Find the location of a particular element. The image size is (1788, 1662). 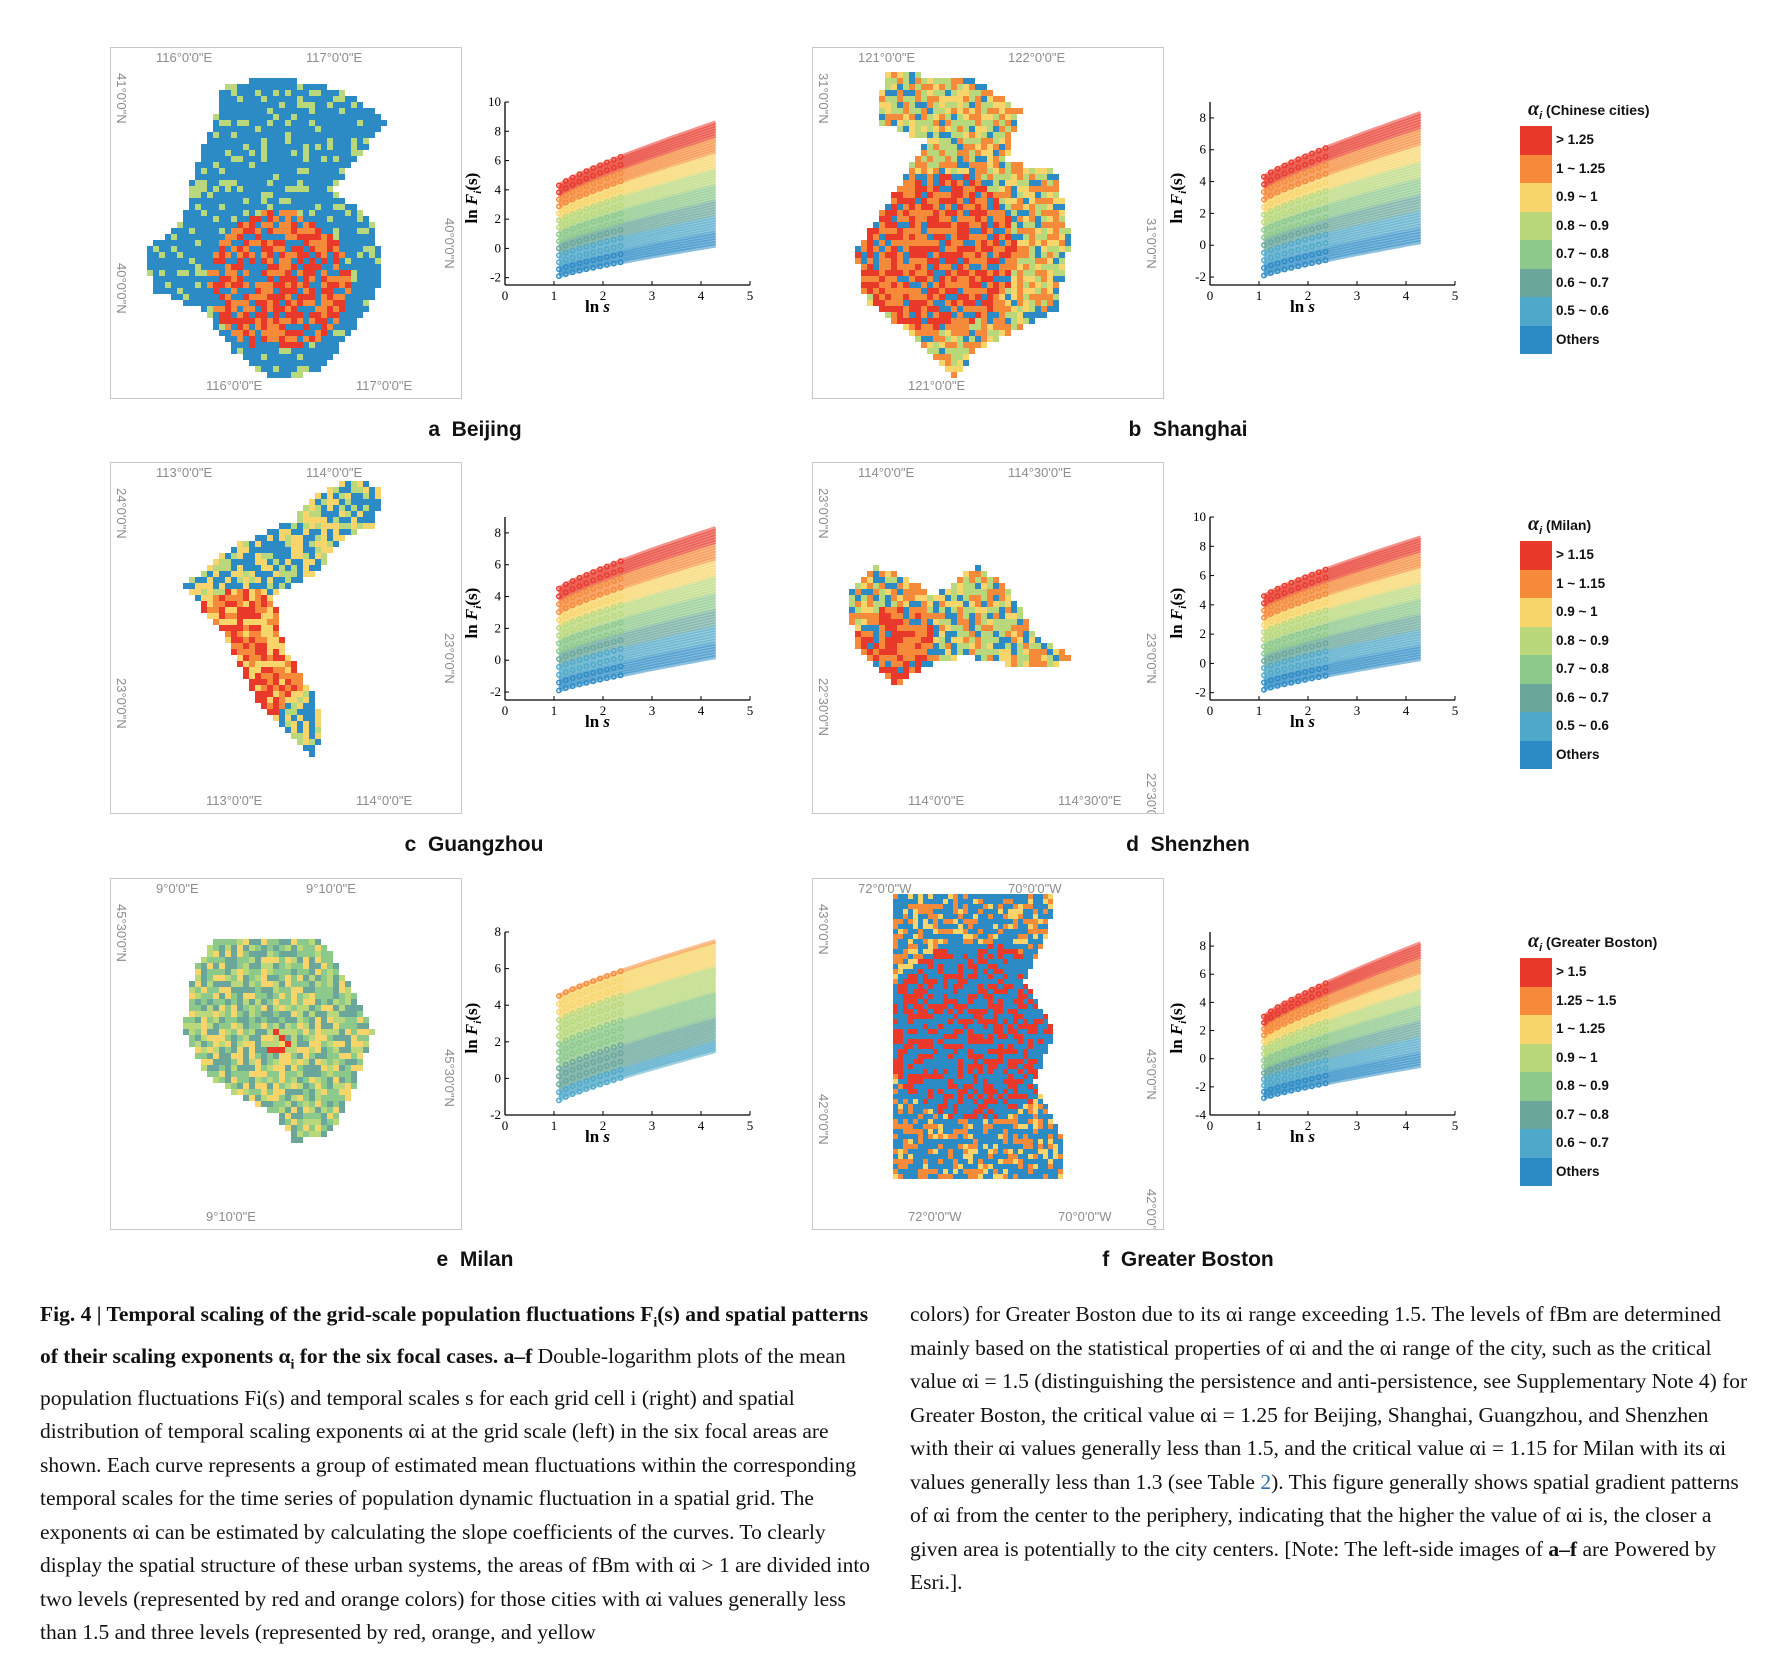

y-tick-label: 6 is located at coordinates (1203, 973).